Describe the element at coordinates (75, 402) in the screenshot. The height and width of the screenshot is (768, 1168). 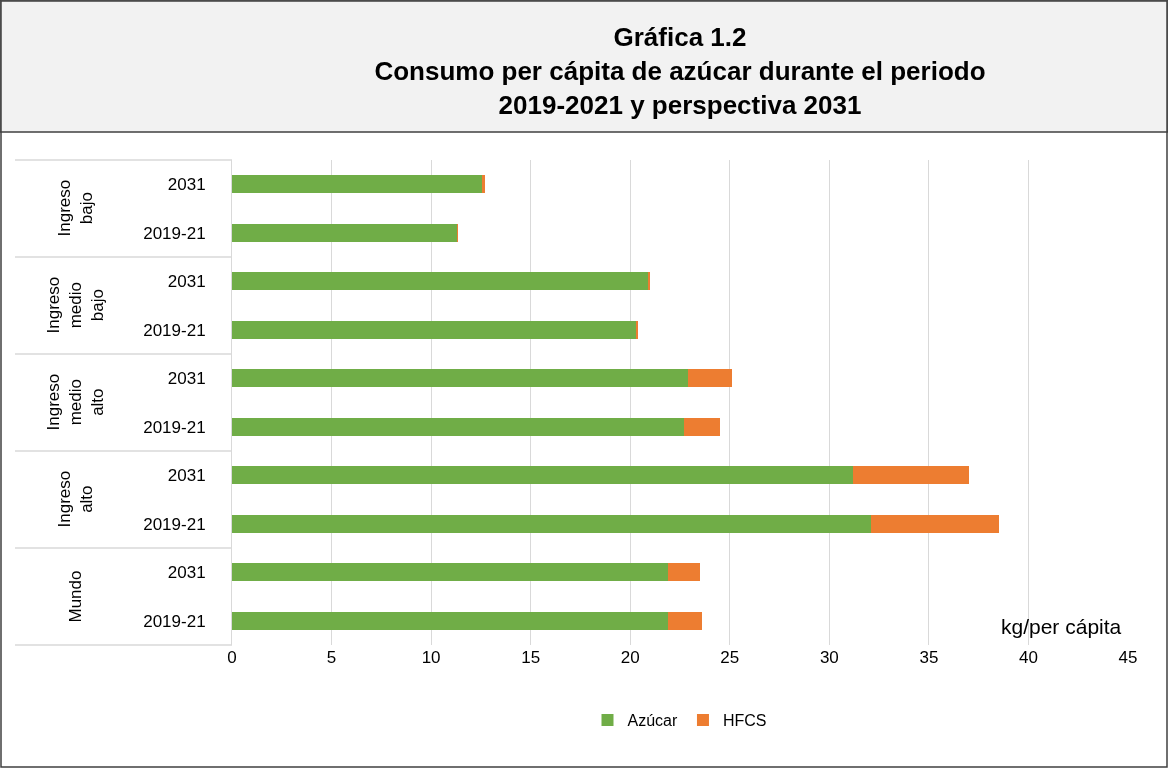
I see `text: Ingreso medio alto` at that location.